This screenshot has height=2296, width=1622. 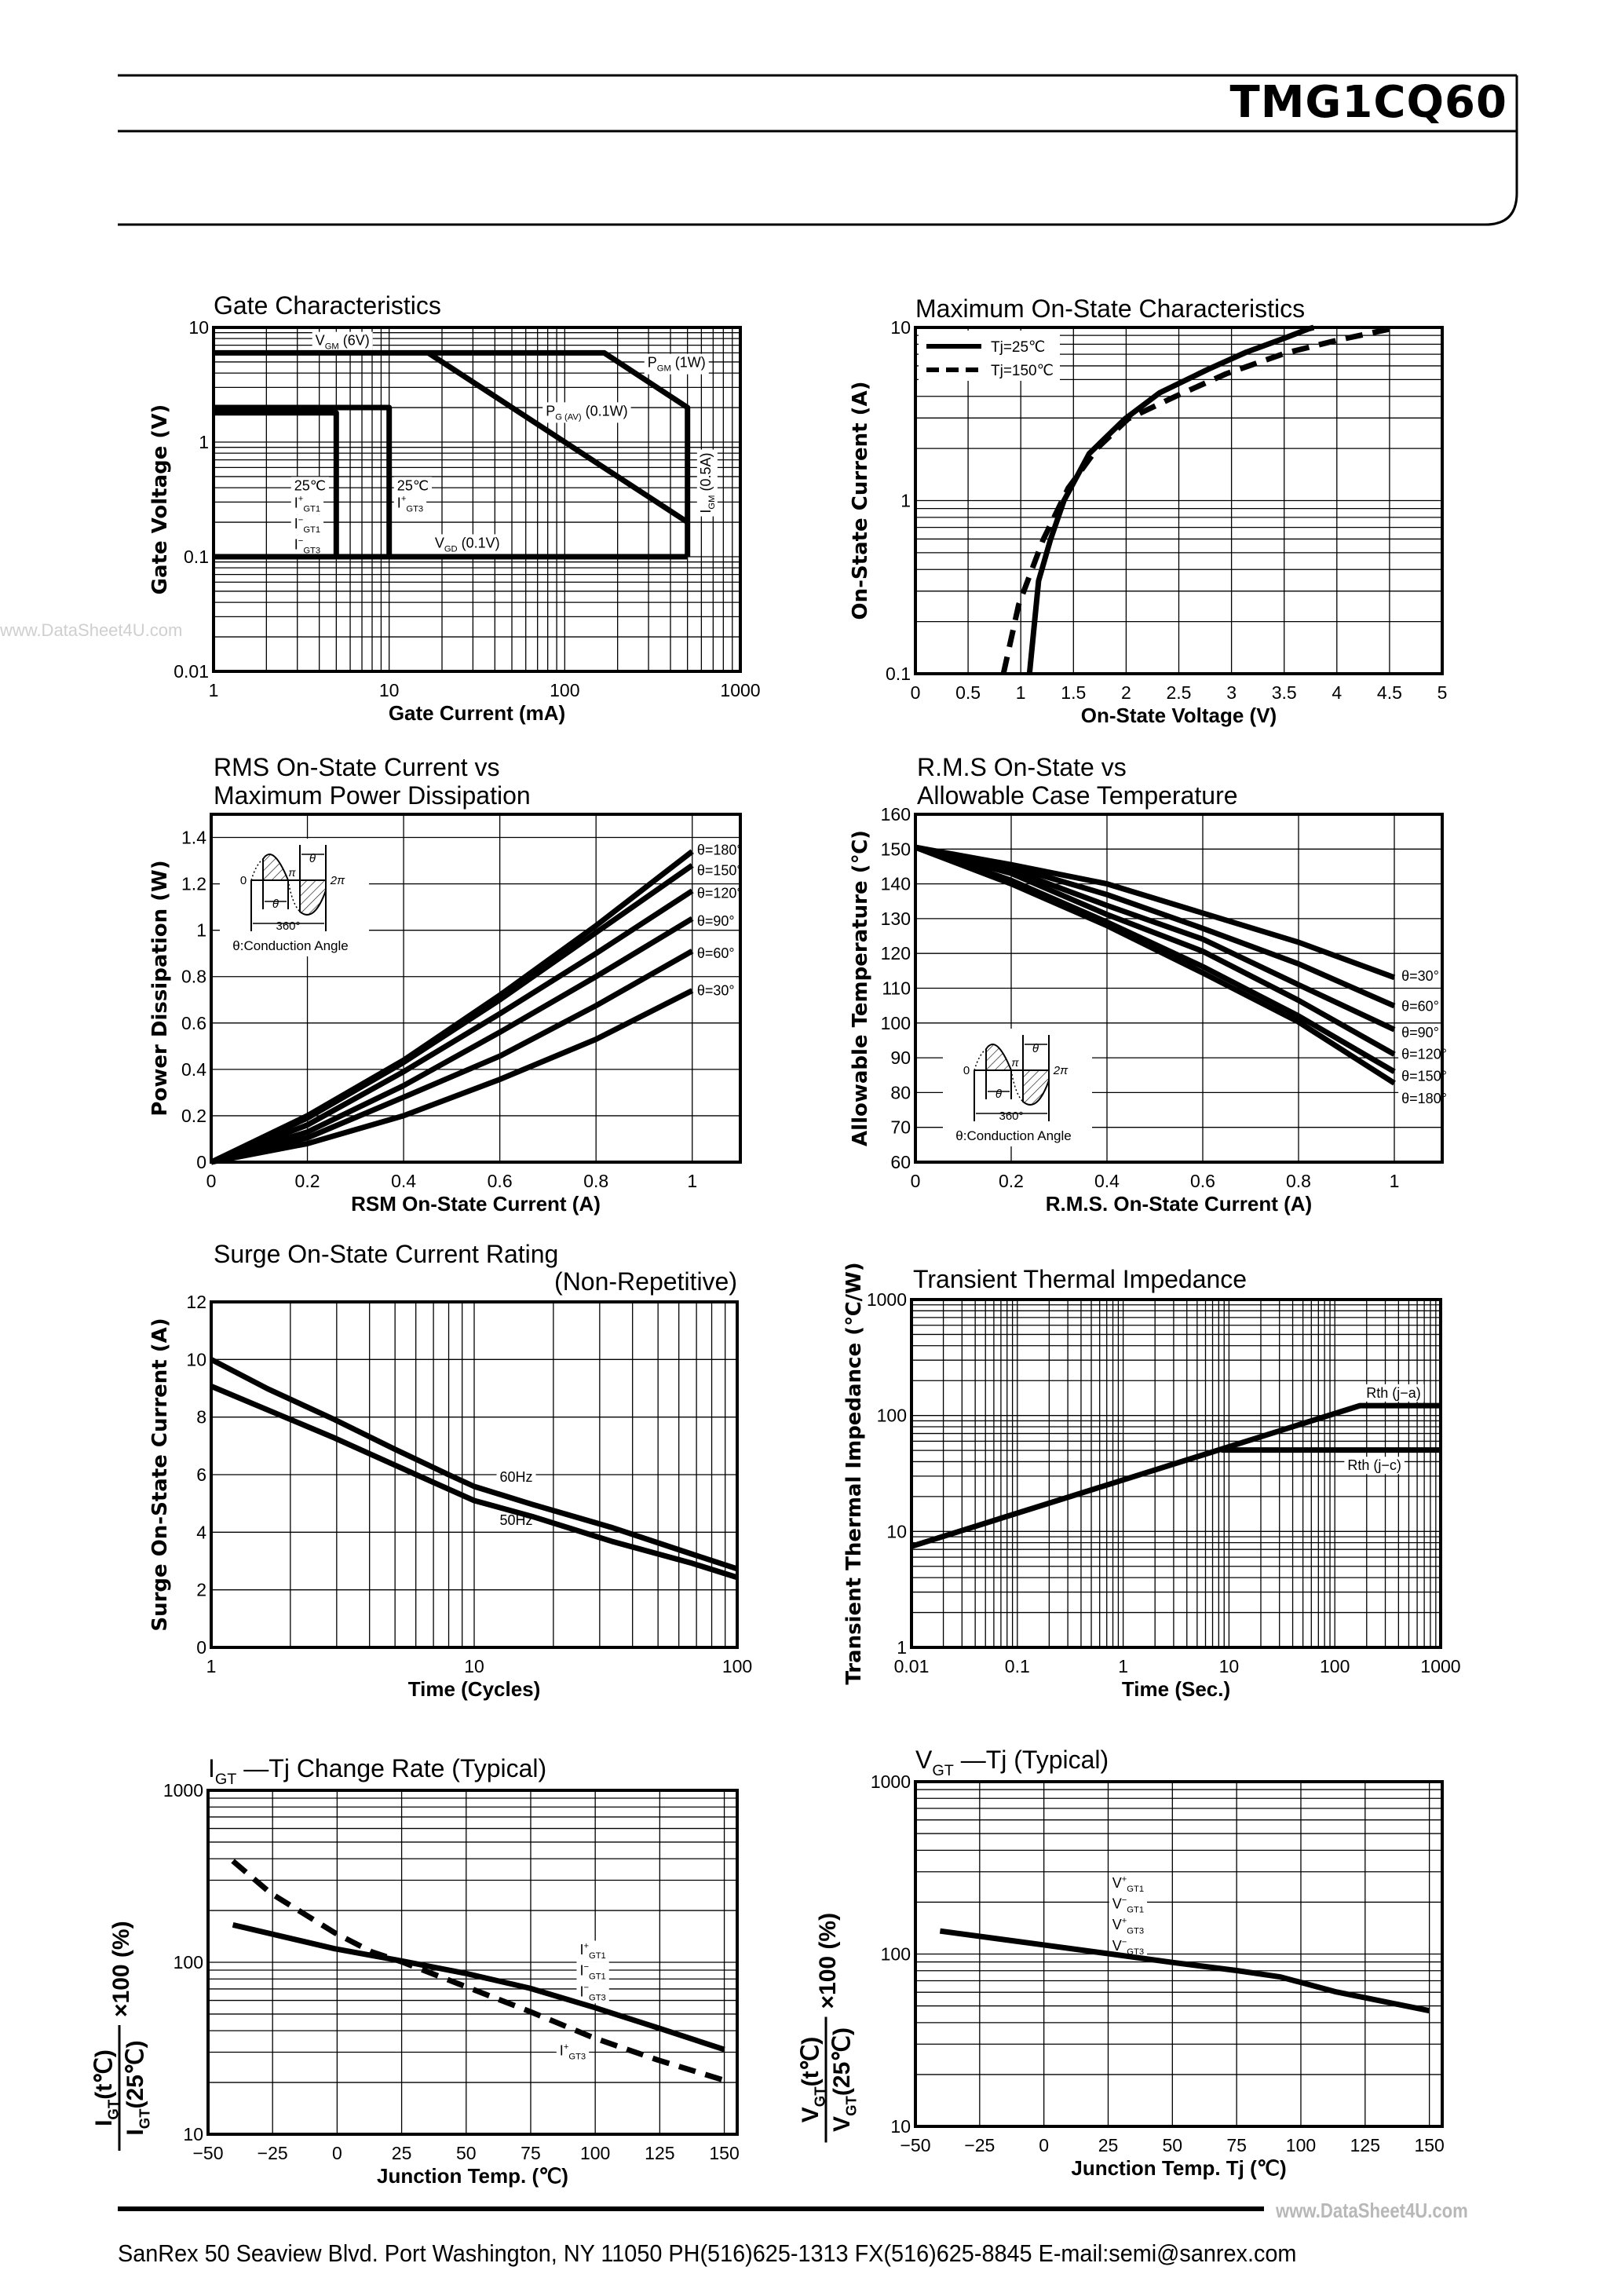 I want to click on curve-label-text: I+GT1, so click(x=592, y=1952).